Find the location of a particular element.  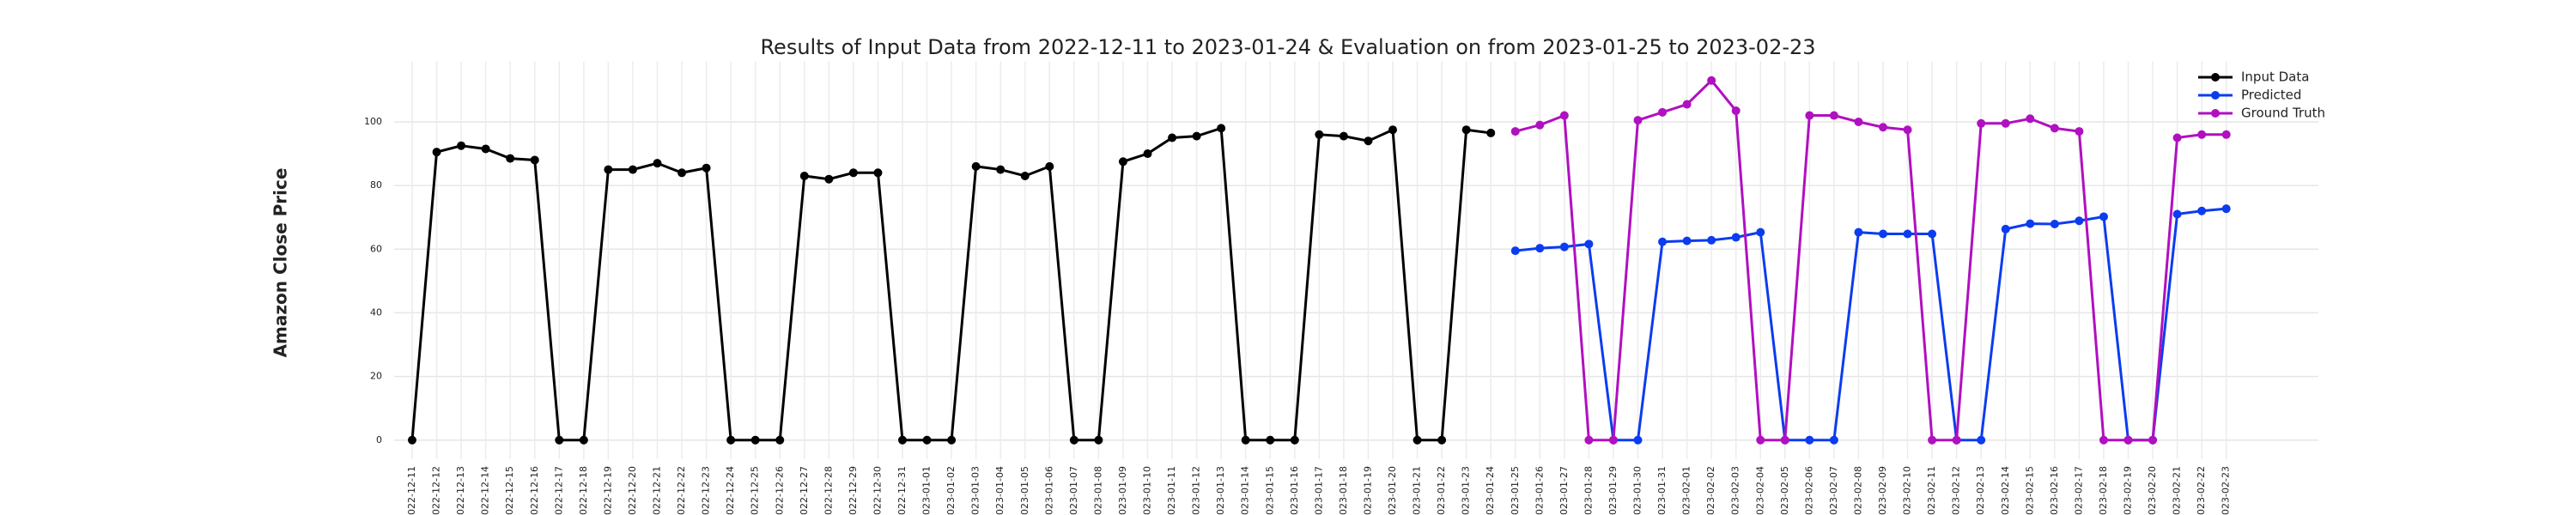

x-tick-label: 2023-01-30 is located at coordinates (1638, 490).